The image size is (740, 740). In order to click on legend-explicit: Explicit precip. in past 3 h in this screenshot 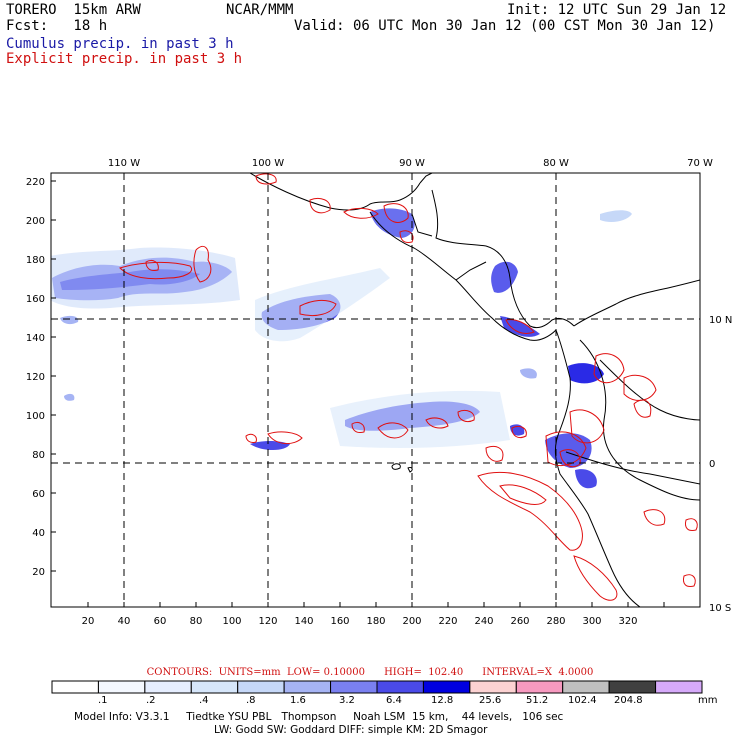, I will do `click(124, 59)`.